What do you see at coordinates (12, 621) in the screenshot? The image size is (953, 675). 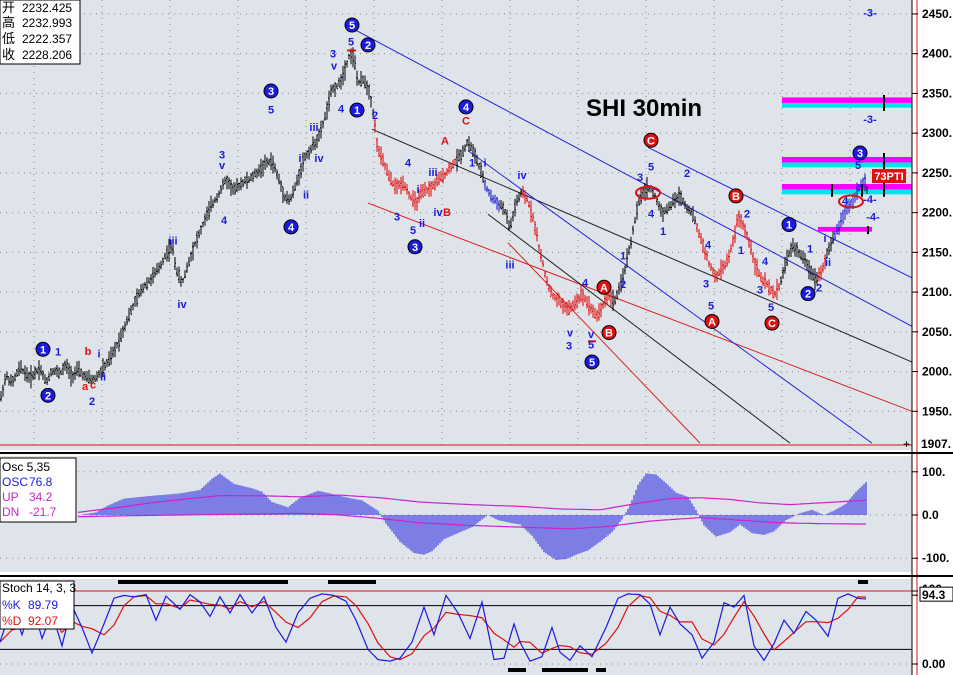 I see `d-value-label: %D` at bounding box center [12, 621].